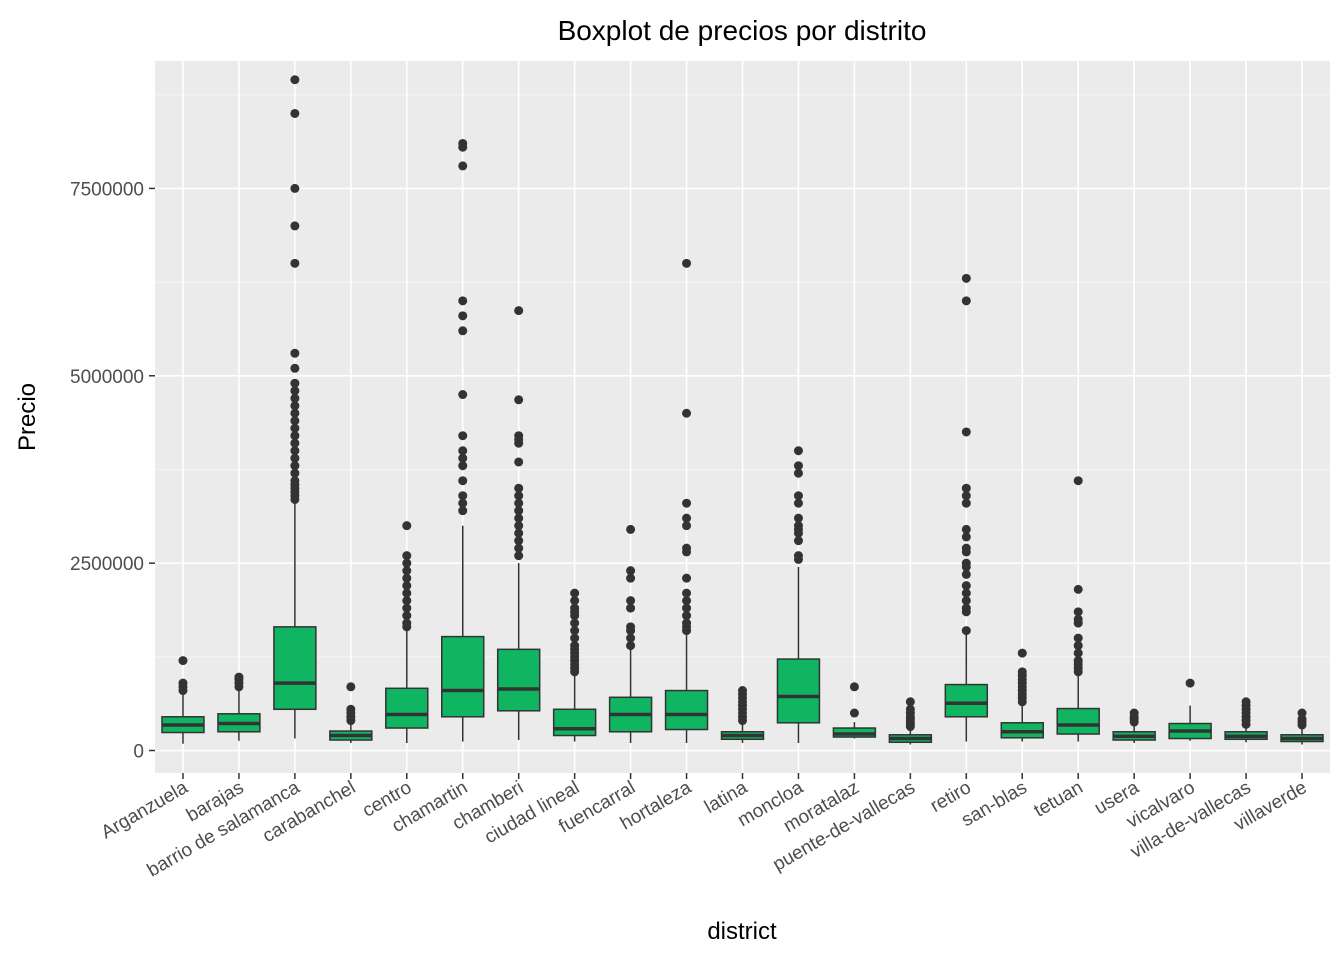 The width and height of the screenshot is (1344, 960). What do you see at coordinates (1134, 726) in the screenshot?
I see `box-usera` at bounding box center [1134, 726].